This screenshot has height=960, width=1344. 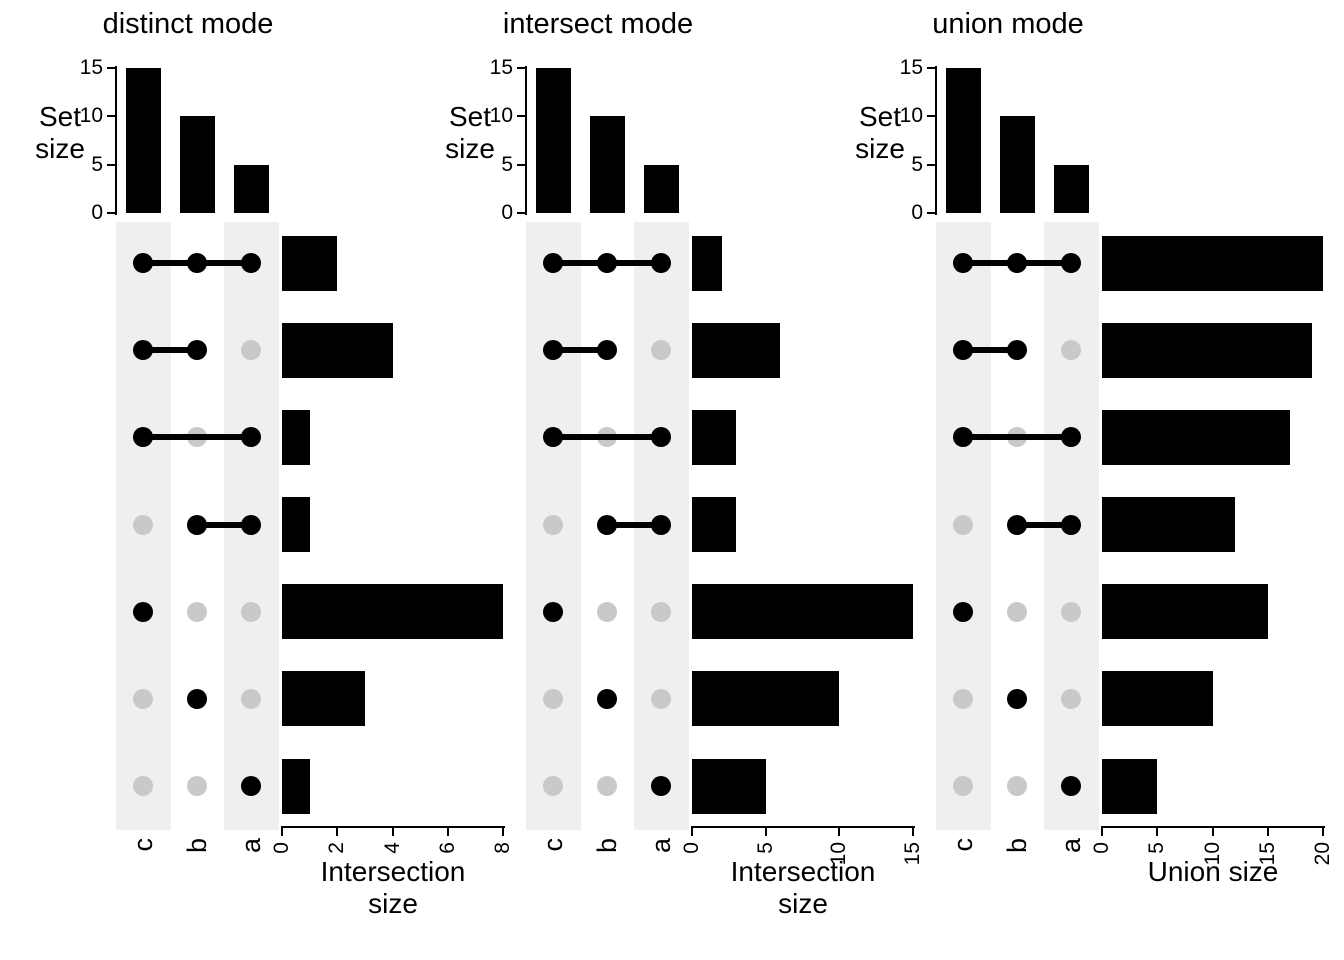 What do you see at coordinates (188, 24) in the screenshot?
I see `panel-title: distinct mode` at bounding box center [188, 24].